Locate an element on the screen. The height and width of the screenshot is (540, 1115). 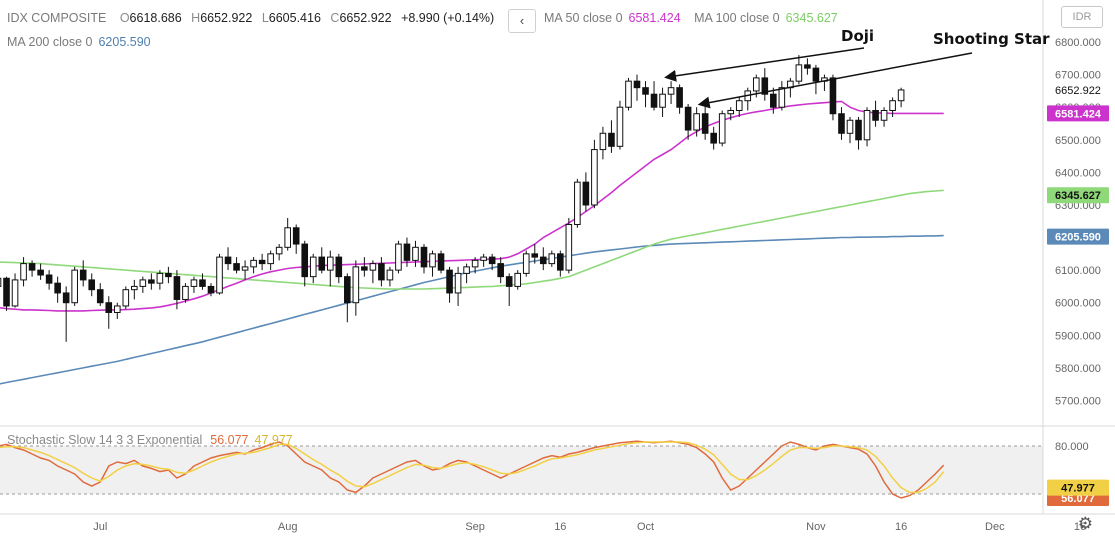
ma100-label: MA 100 close 0 is located at coordinates (737, 18).